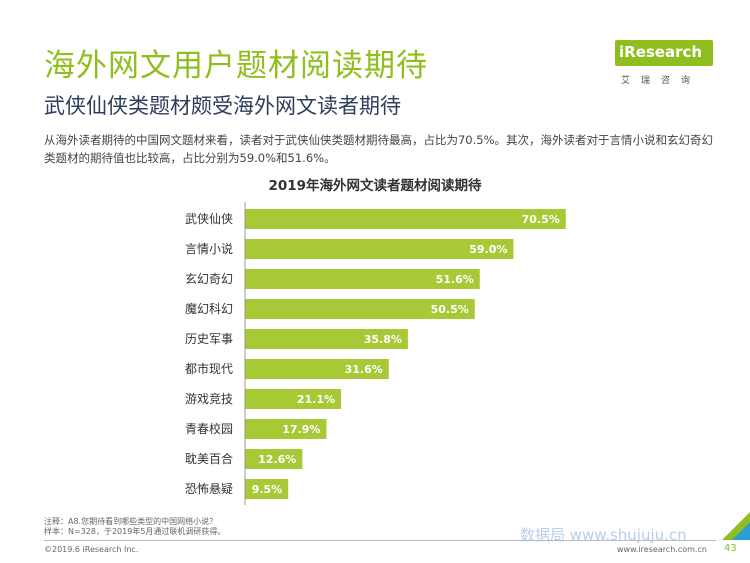  I want to click on note-sample: 样本：N=328，于2019年5月通过联机调研获得。, so click(135, 531).